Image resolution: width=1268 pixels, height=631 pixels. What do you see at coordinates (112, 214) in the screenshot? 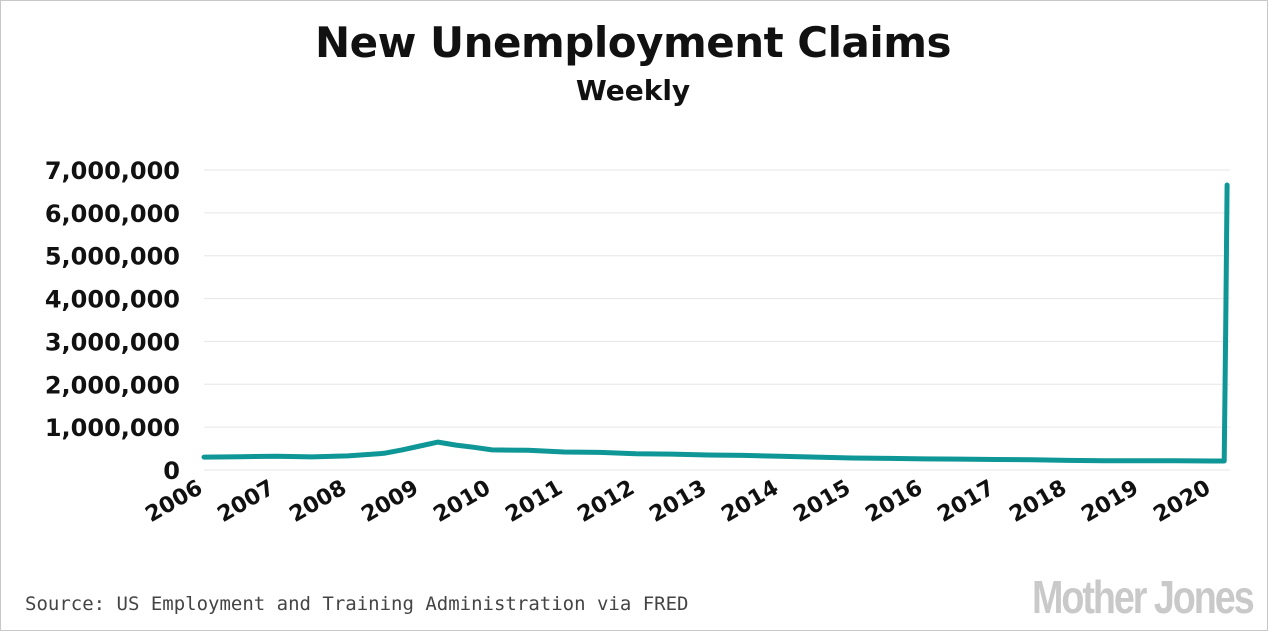
I see `y-tick-label: 6,000,000` at bounding box center [112, 214].